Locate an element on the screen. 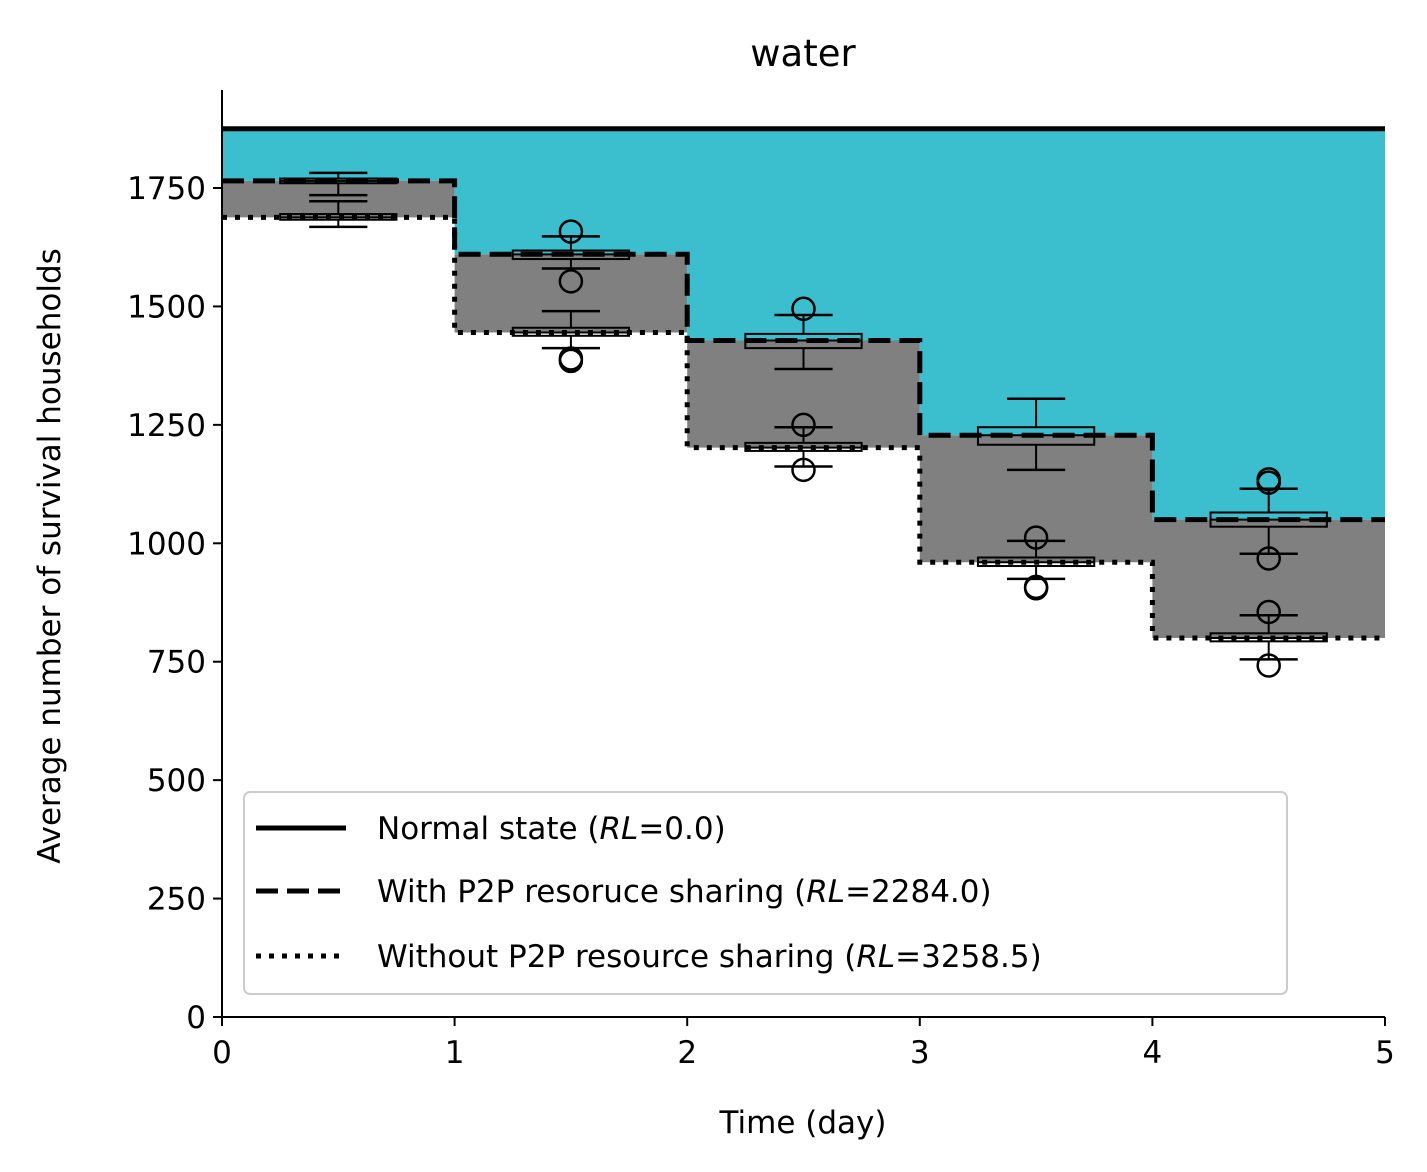 The height and width of the screenshot is (1172, 1427). x-tick-label: 0 is located at coordinates (222, 1053).